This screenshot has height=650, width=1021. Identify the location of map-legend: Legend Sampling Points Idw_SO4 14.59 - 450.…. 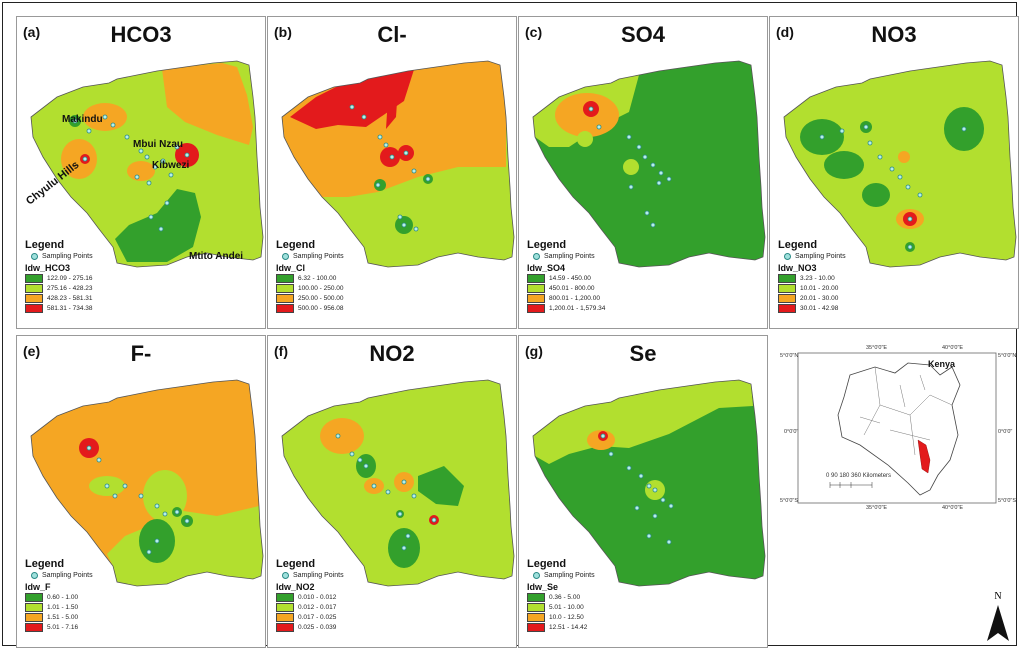
(602, 276).